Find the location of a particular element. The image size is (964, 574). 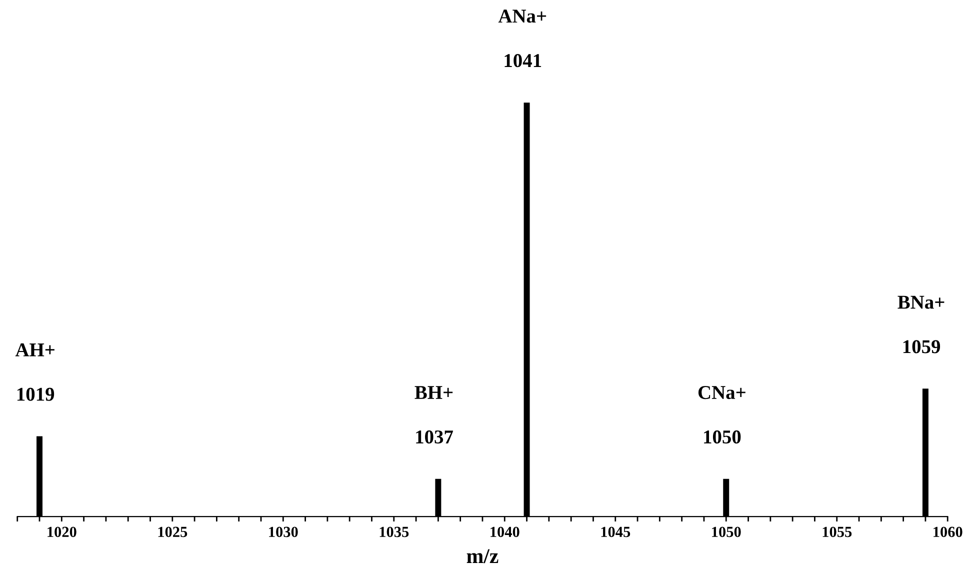

x-tick-label: 1045 is located at coordinates (615, 532).